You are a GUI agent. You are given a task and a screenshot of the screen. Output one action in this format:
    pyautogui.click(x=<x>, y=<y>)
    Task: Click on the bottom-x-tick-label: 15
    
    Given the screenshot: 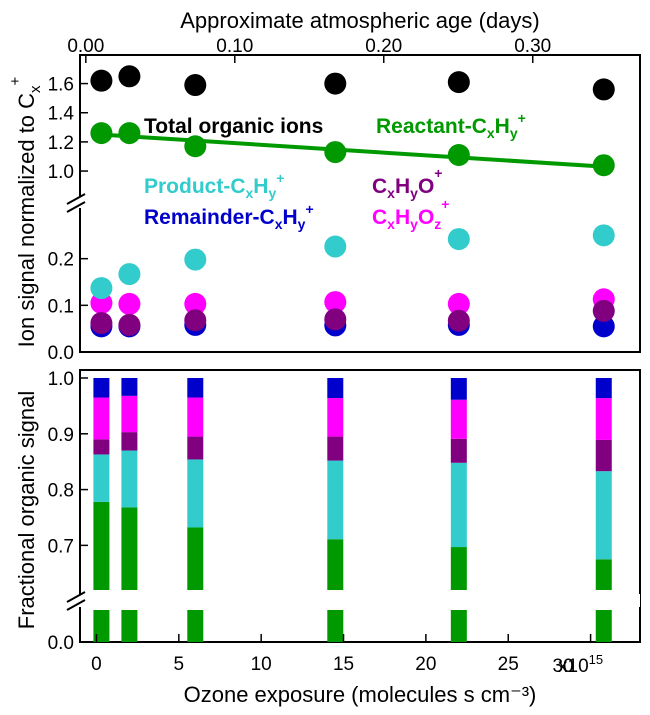 What is the action you would take?
    pyautogui.click(x=343, y=664)
    